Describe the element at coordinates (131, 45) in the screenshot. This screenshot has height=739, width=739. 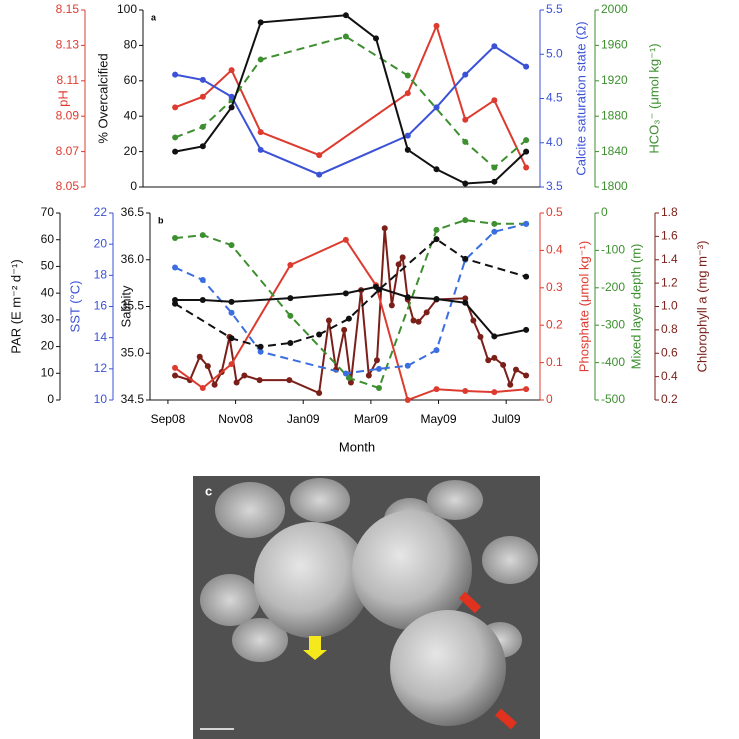
I see `y-tick-label: 80` at that location.